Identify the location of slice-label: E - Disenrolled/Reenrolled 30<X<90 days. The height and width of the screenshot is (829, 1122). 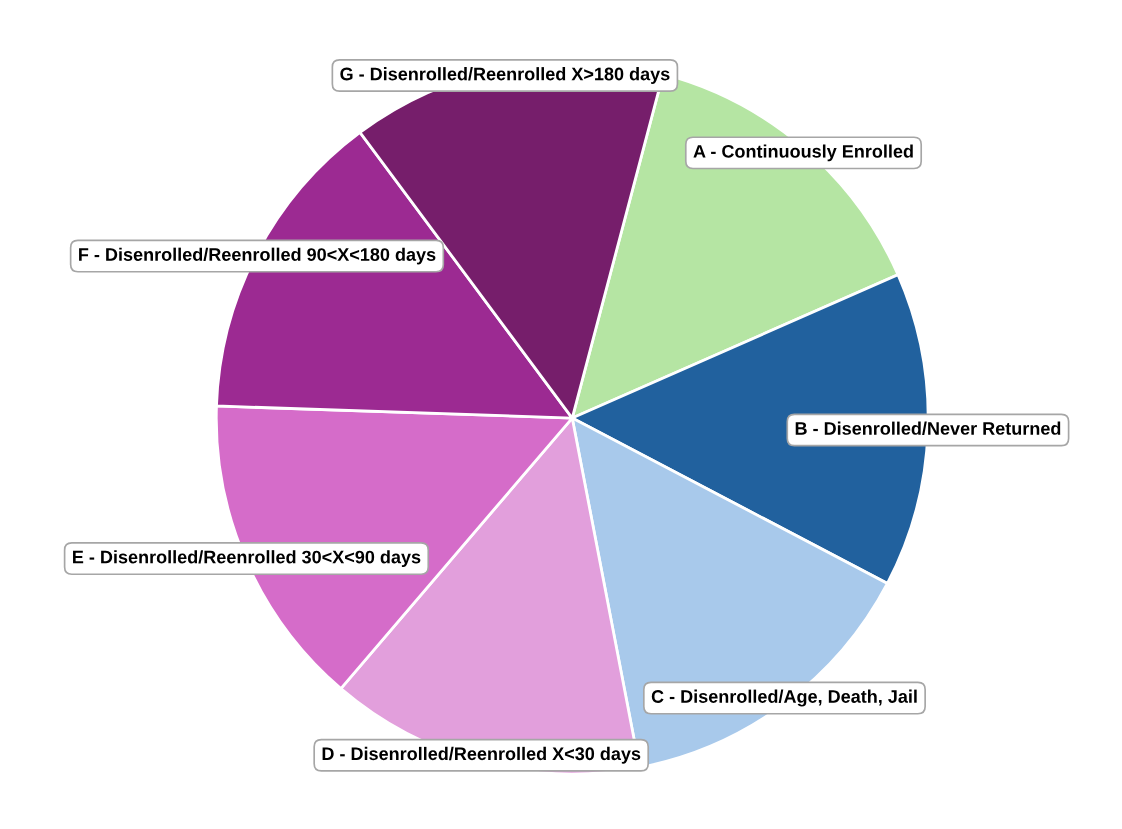
(247, 558).